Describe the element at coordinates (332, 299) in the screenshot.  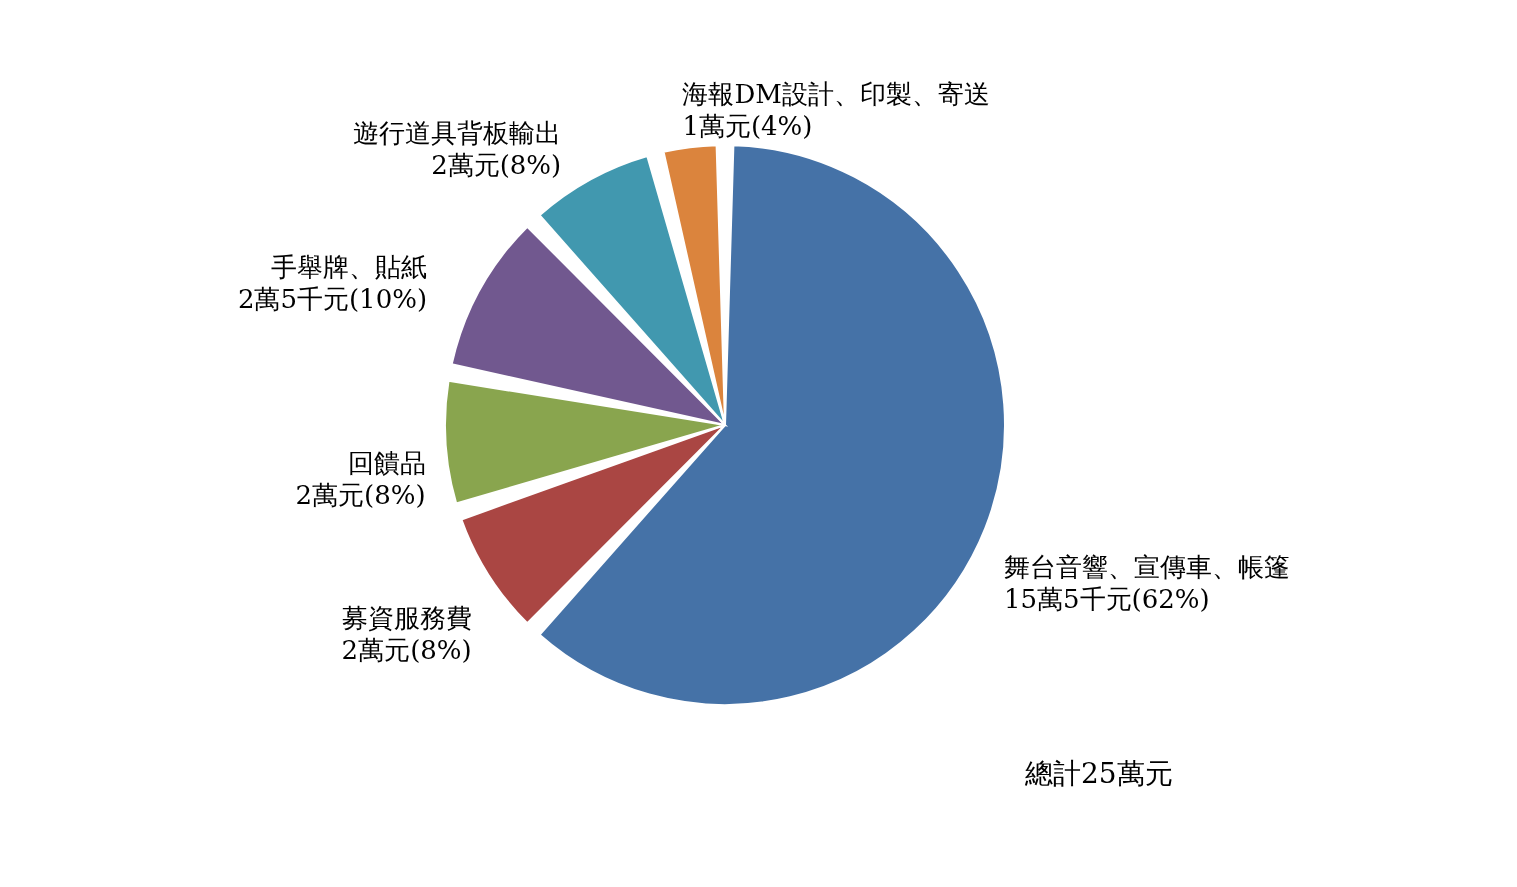
I see `data-label: 2萬5千元(10%)` at that location.